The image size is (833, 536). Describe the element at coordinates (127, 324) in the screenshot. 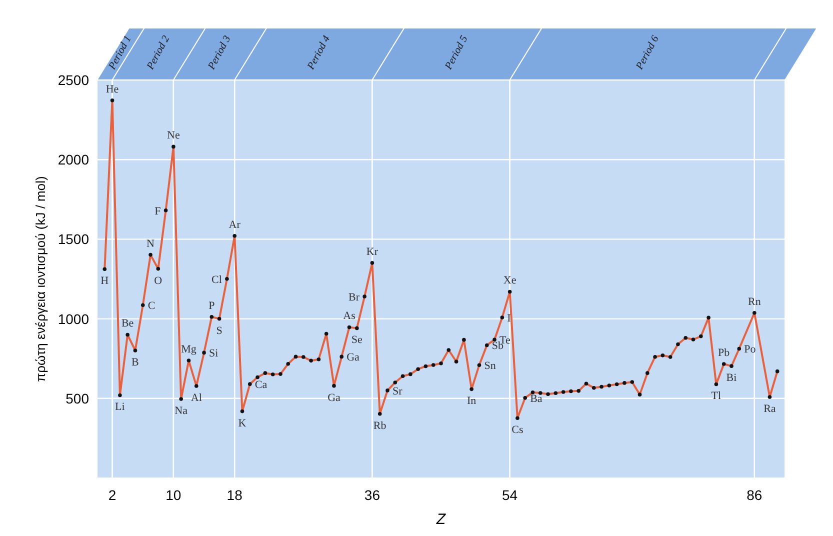

I see `annotation: Be` at that location.